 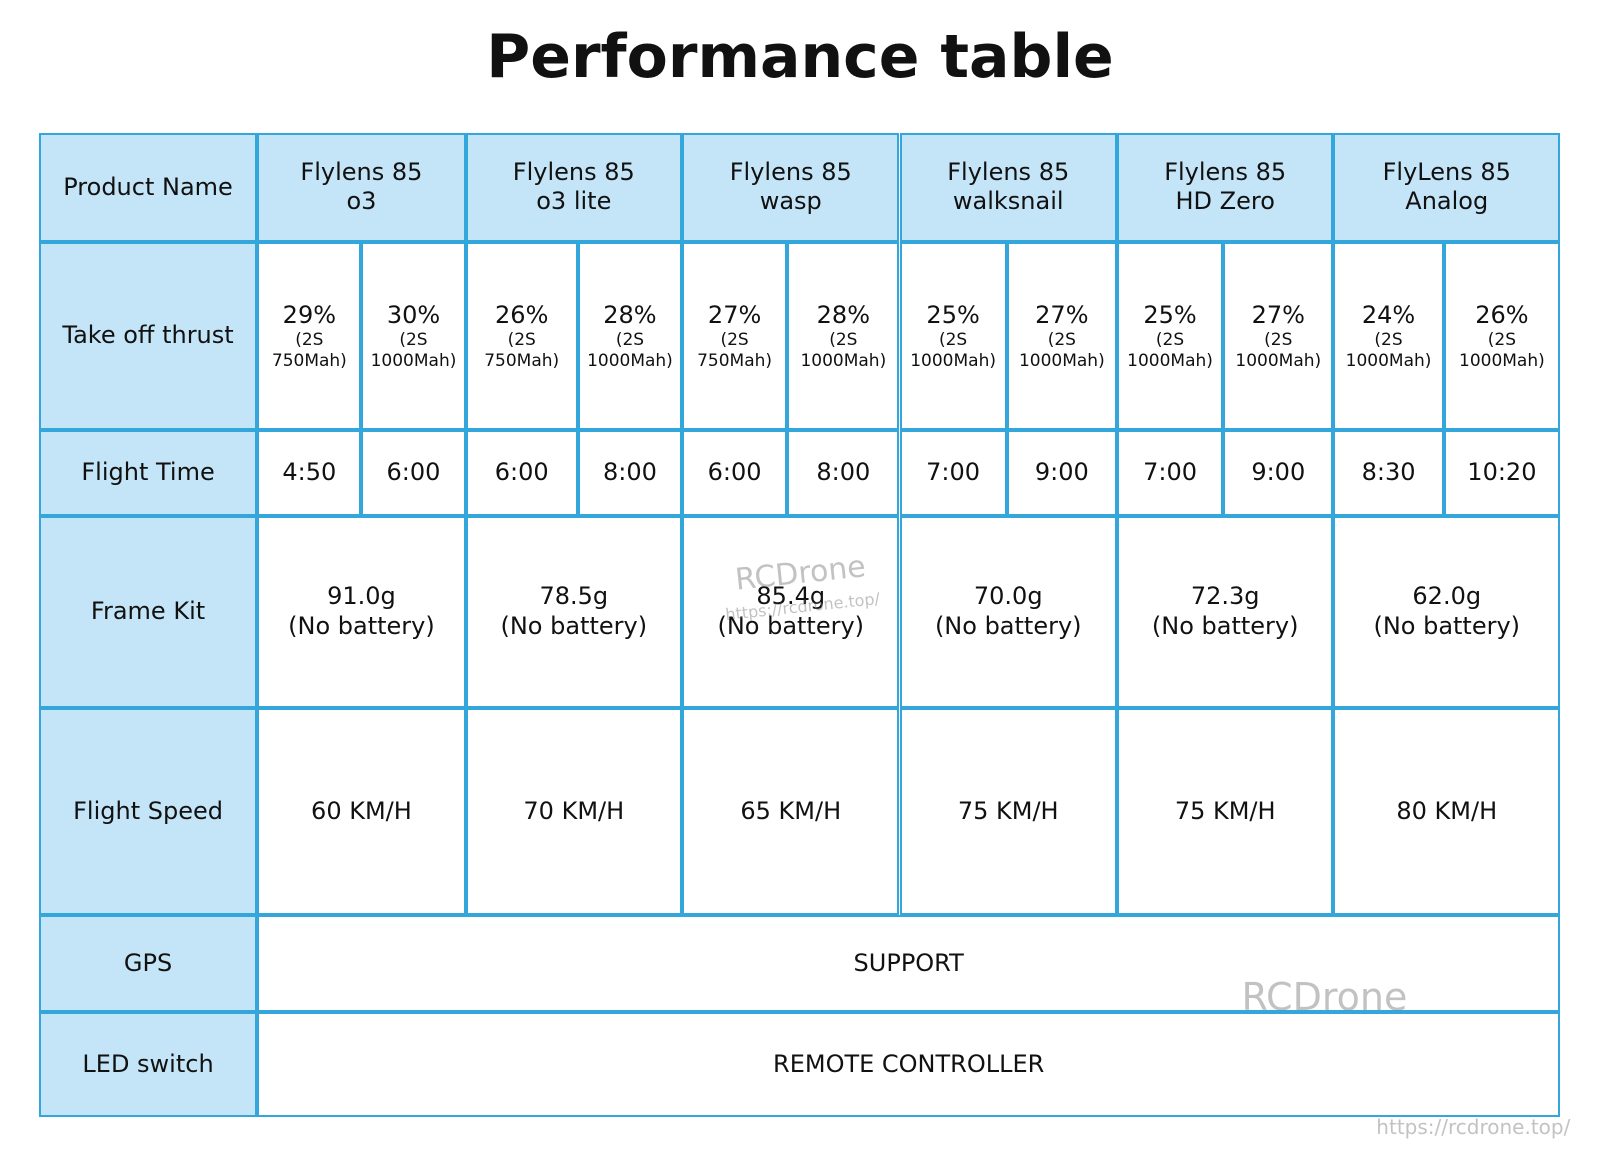 What do you see at coordinates (413, 472) in the screenshot?
I see `flight-time-cell: 6:00` at bounding box center [413, 472].